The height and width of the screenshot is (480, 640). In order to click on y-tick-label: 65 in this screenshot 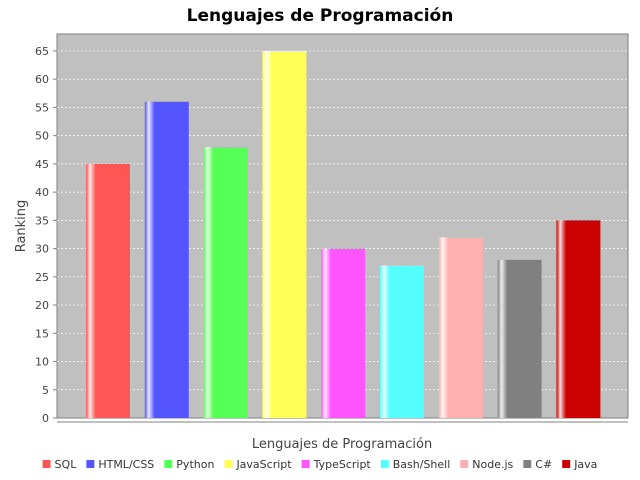, I will do `click(42, 51)`.